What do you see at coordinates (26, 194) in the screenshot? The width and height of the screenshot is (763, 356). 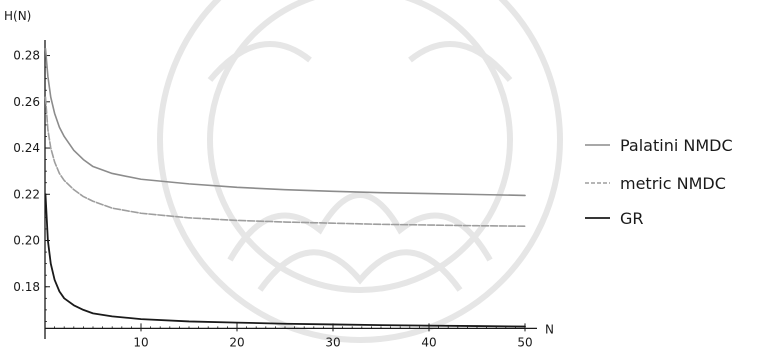 I see `y-tick-label: 0.22` at bounding box center [26, 194].